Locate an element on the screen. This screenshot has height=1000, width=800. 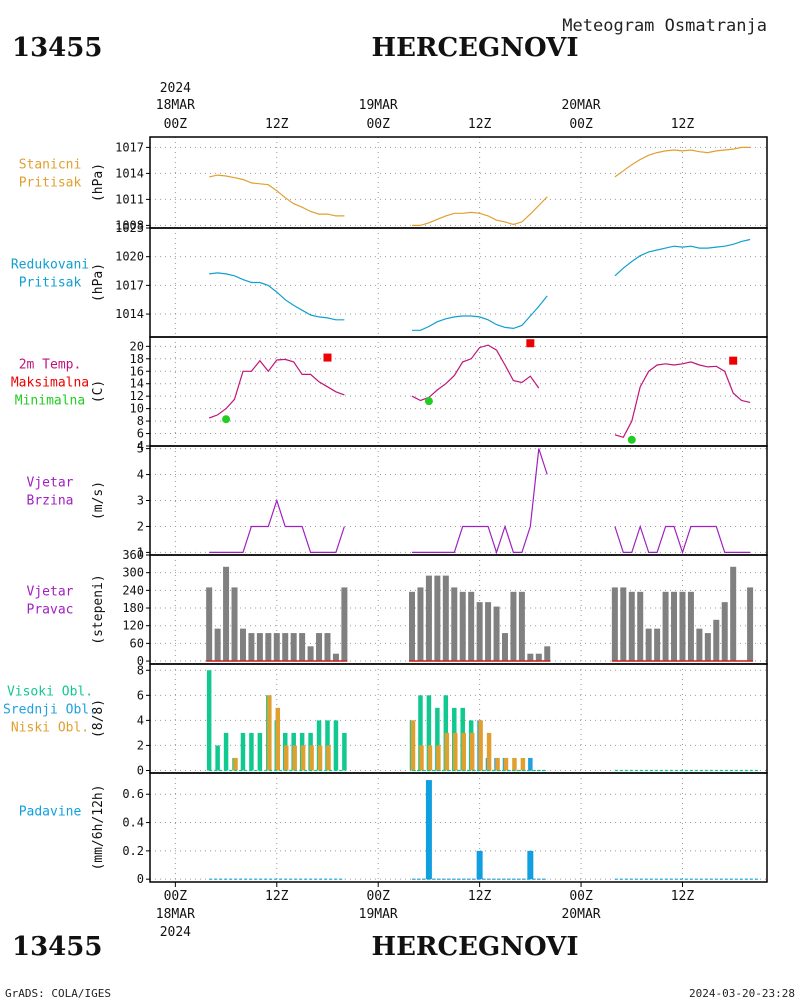
panel-frame is located at coordinates (458, 827).